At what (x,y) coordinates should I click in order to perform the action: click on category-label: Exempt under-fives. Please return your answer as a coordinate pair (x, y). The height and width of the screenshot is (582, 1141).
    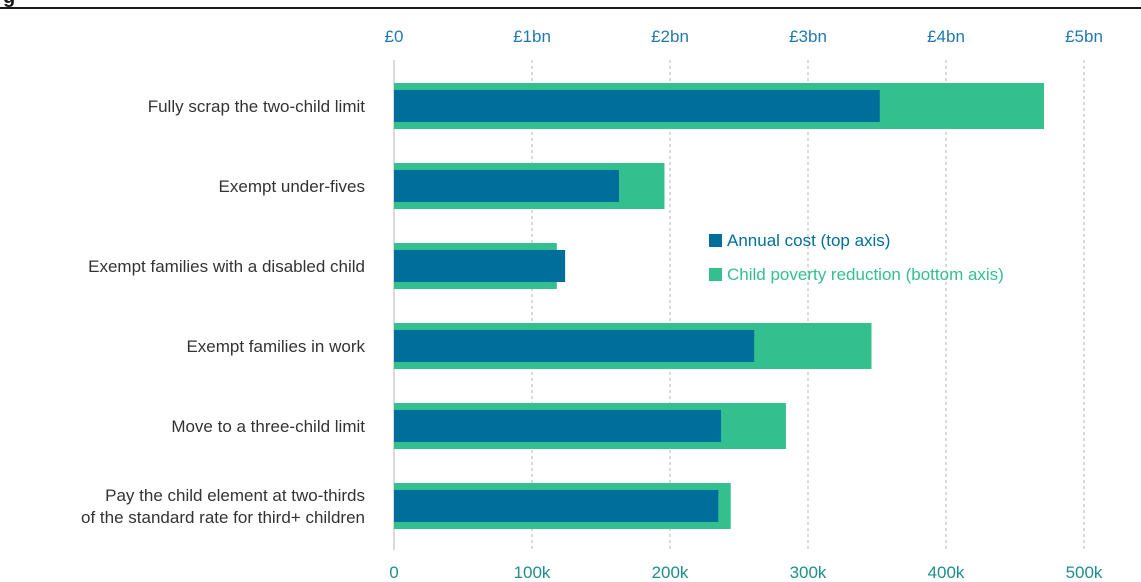
    Looking at the image, I should click on (292, 186).